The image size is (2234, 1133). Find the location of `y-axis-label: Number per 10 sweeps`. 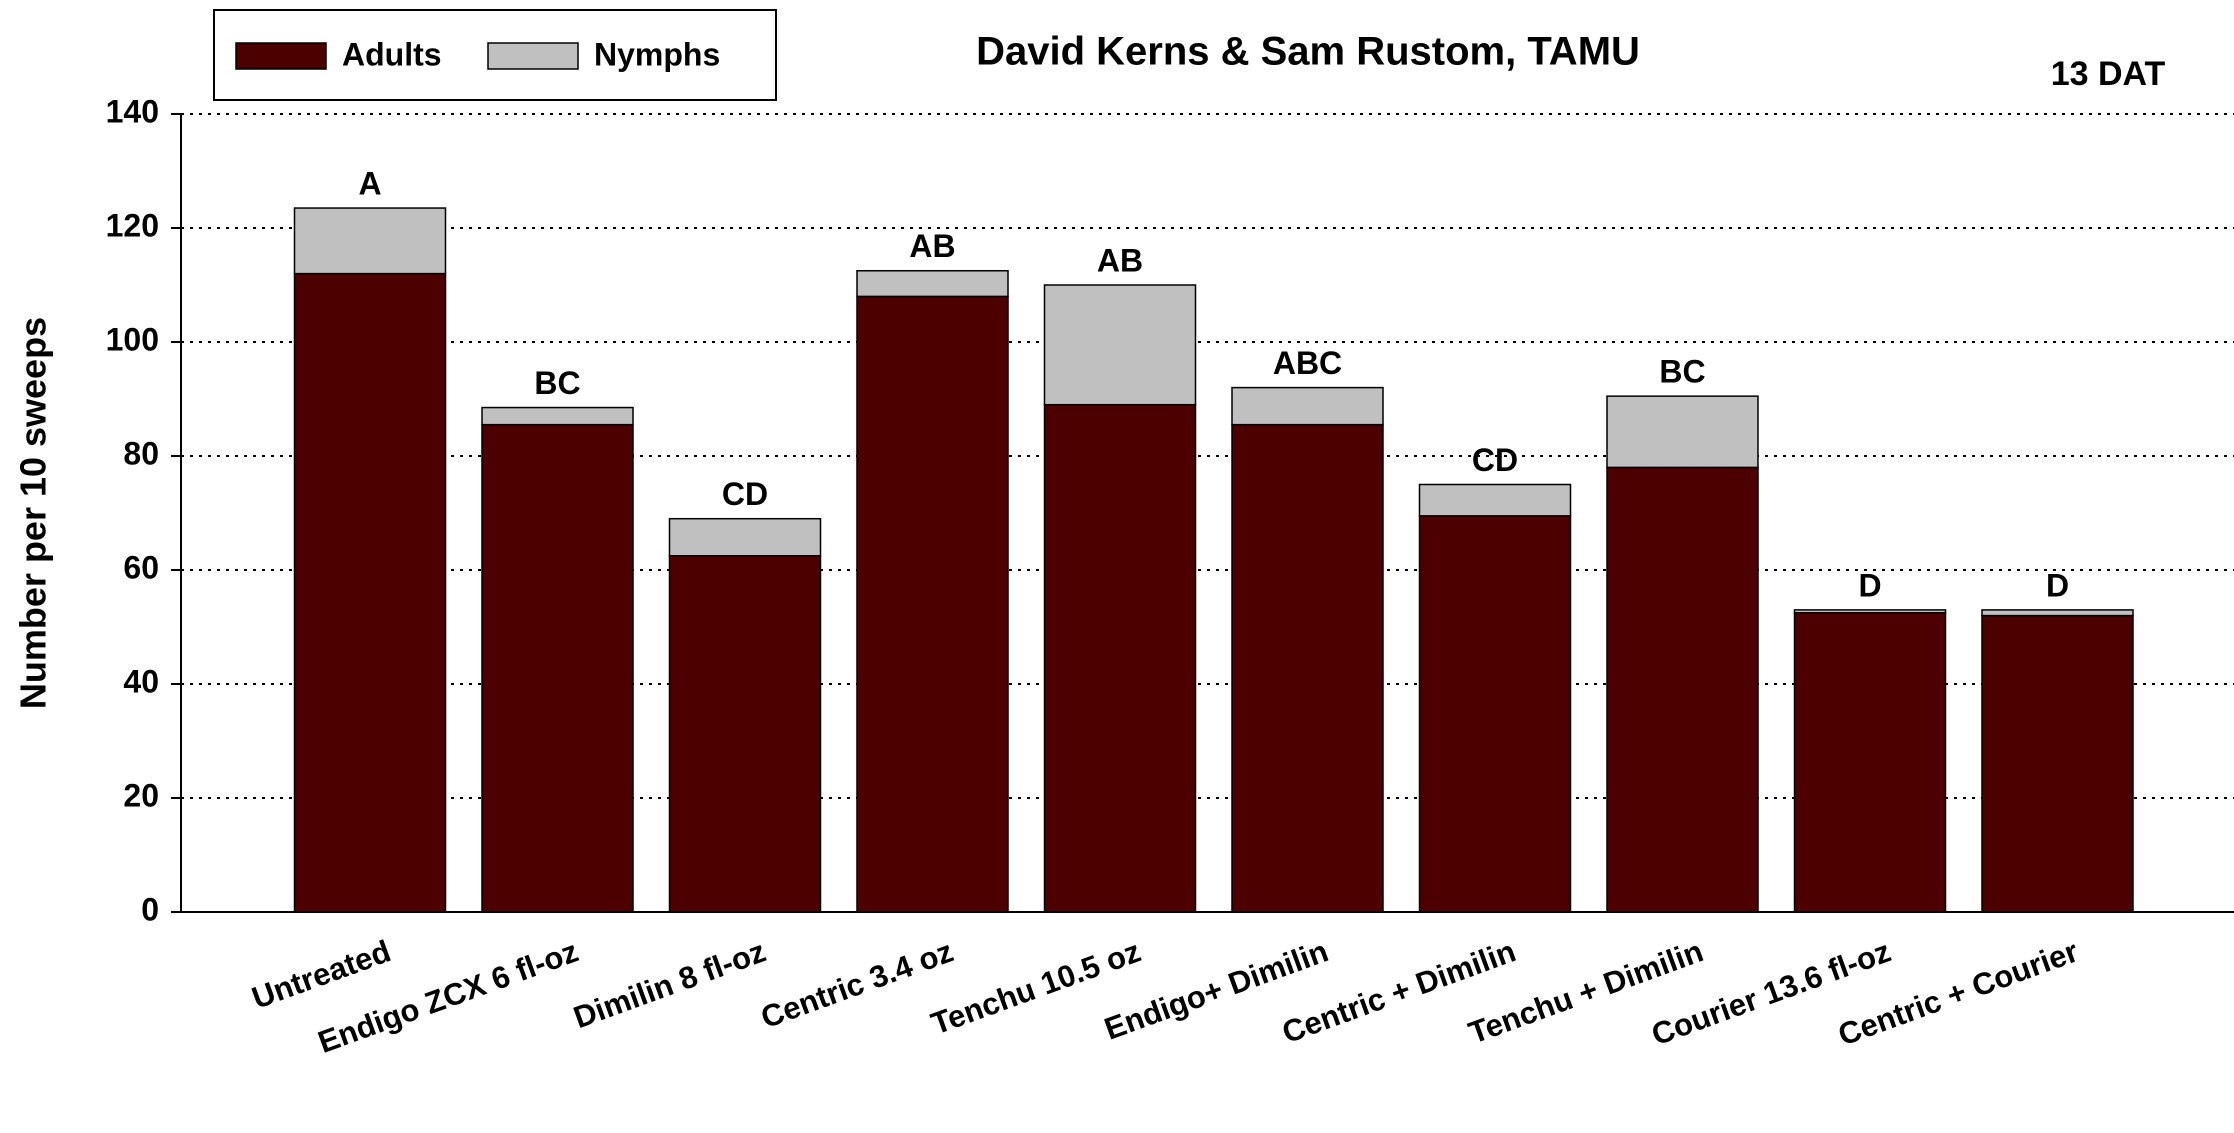

y-axis-label: Number per 10 sweeps is located at coordinates (33, 513).